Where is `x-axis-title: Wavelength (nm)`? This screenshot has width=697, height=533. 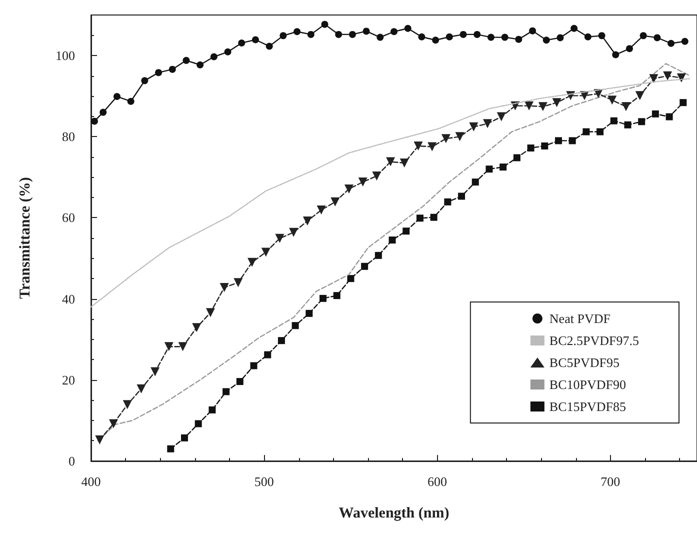
x-axis-title: Wavelength (nm) is located at coordinates (394, 514).